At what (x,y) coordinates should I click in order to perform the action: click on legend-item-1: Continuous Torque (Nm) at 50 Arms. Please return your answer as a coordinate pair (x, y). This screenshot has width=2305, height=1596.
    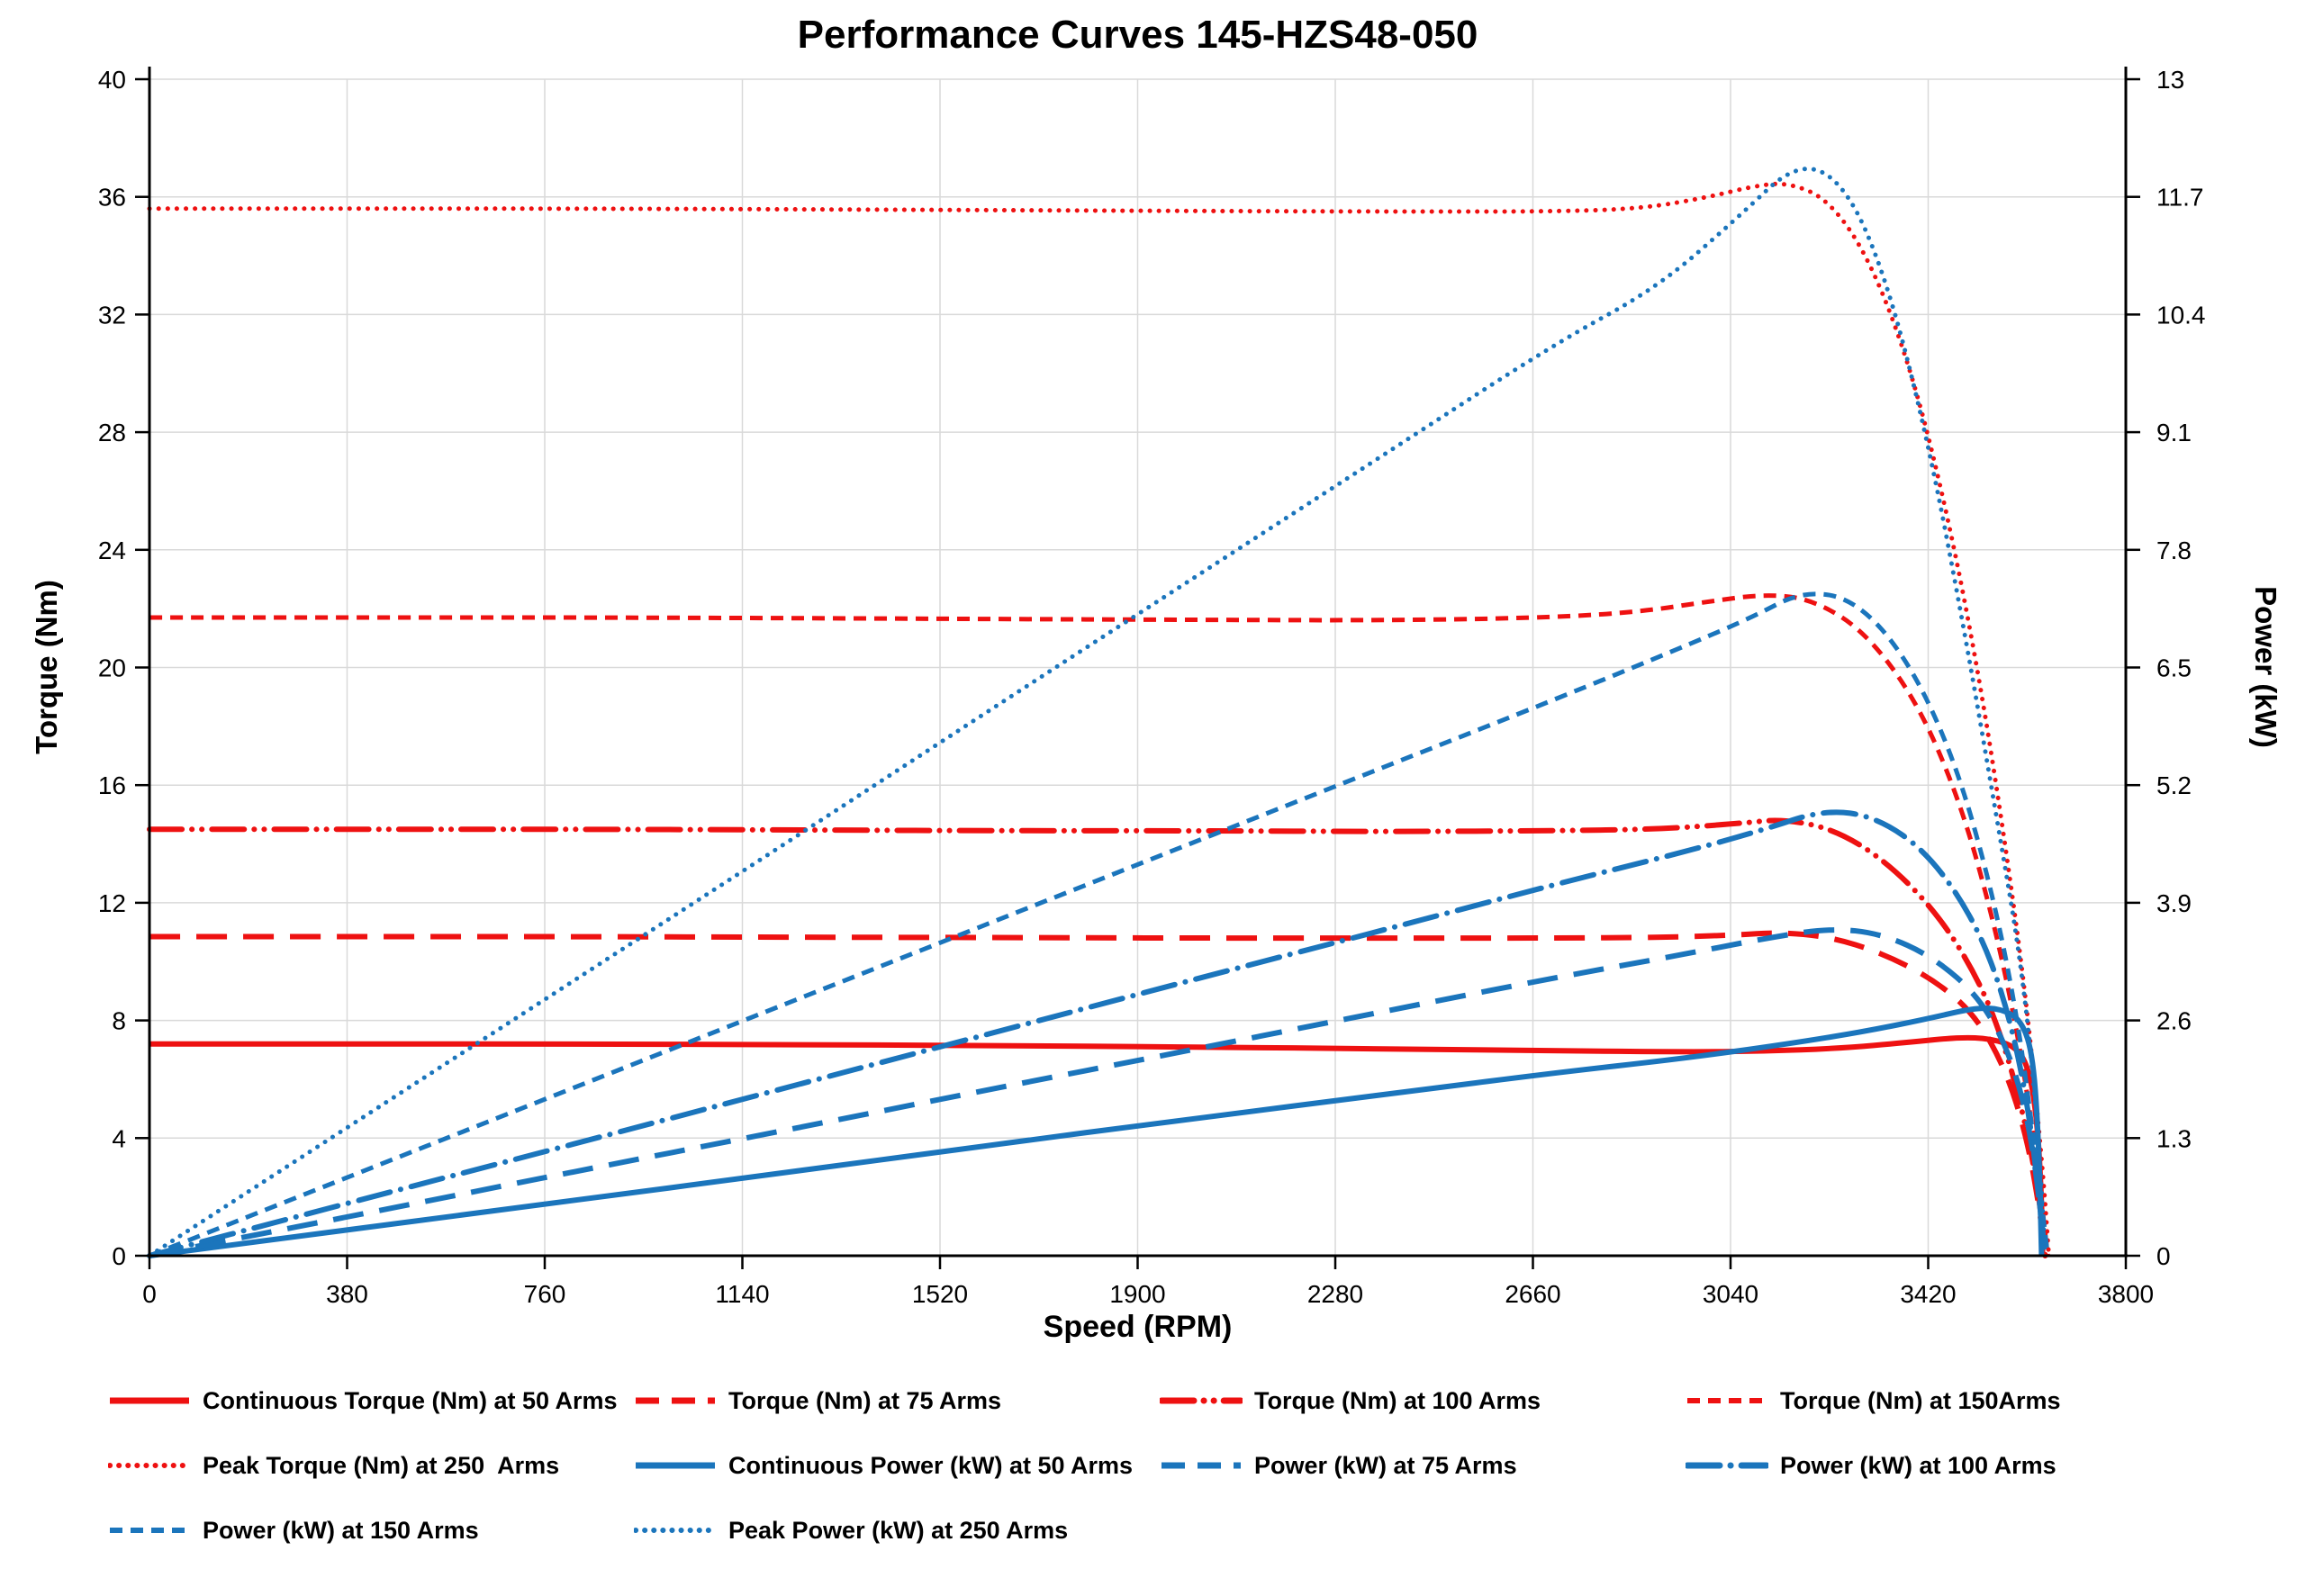
    Looking at the image, I should click on (371, 1400).